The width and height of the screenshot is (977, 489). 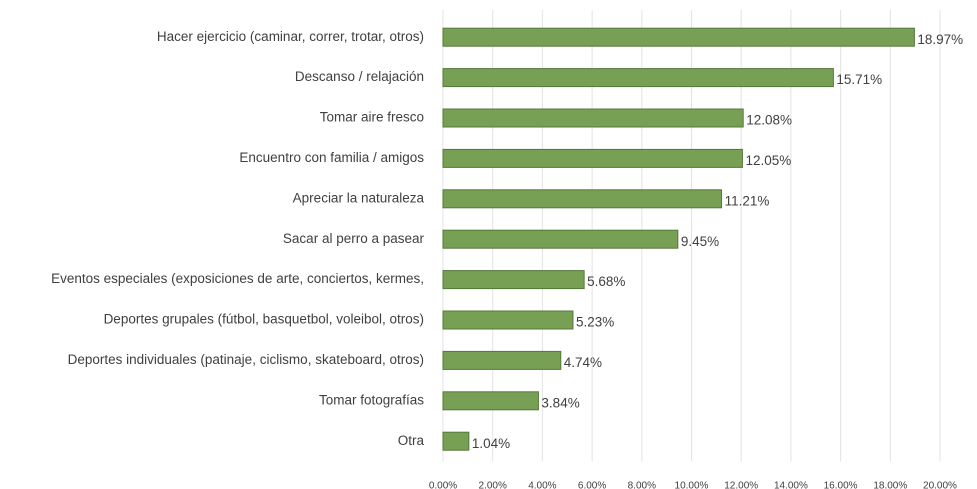 I want to click on value-label: 12.08%, so click(x=769, y=120).